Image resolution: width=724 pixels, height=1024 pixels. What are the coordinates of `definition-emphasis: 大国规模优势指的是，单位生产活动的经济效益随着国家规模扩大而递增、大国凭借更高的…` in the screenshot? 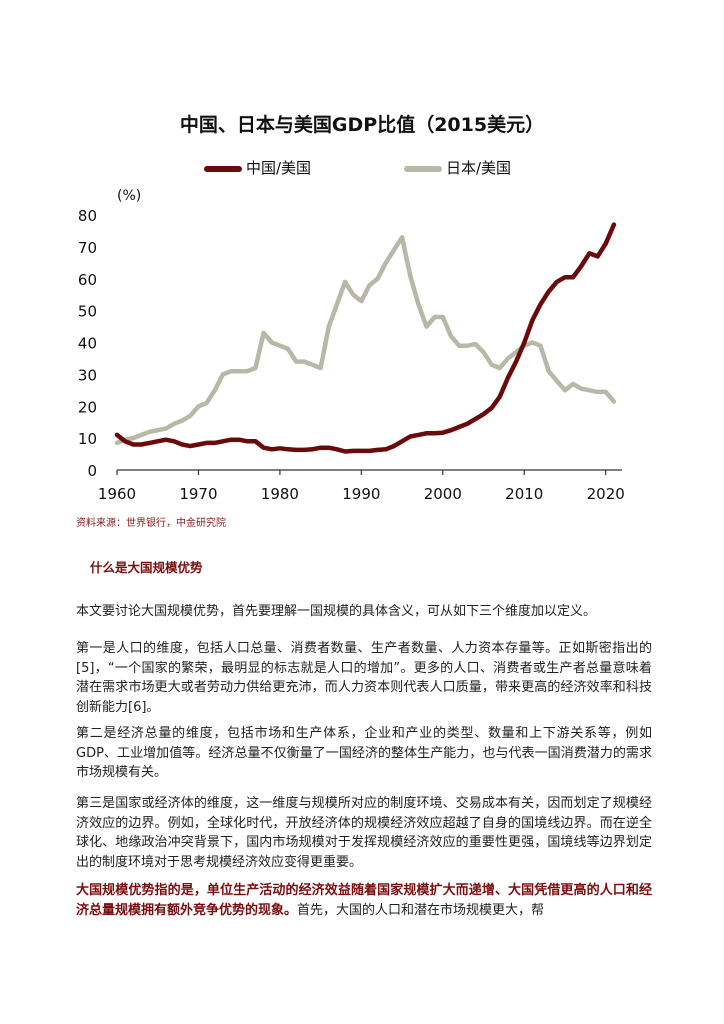 It's located at (364, 900).